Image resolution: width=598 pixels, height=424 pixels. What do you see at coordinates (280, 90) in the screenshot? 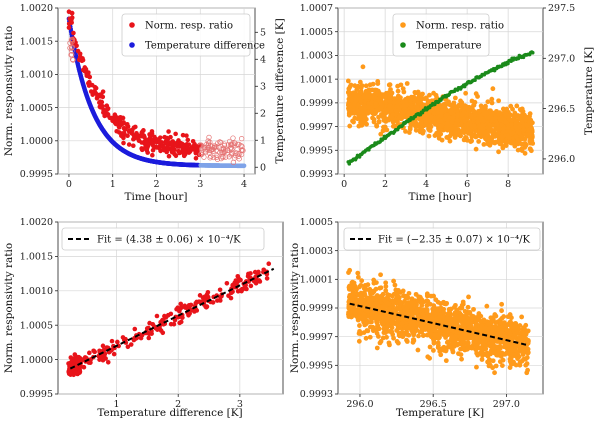
I see `panel-a-y2label: Temperature difference [K]` at bounding box center [280, 90].